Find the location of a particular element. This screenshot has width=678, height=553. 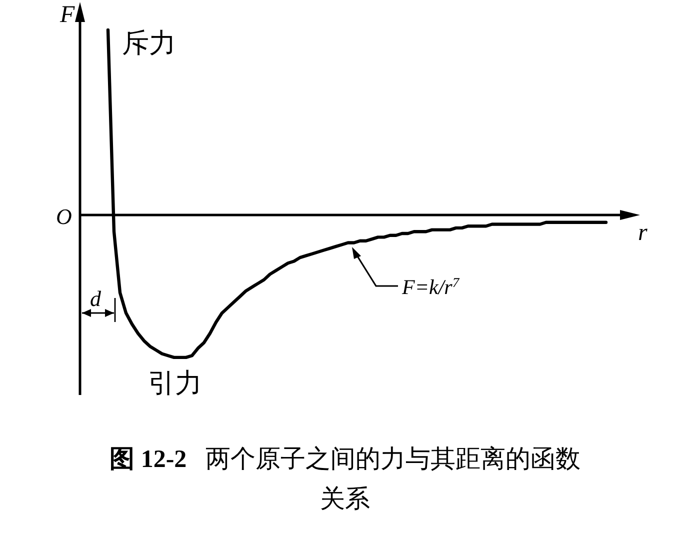

annotation: d is located at coordinates (95, 298).